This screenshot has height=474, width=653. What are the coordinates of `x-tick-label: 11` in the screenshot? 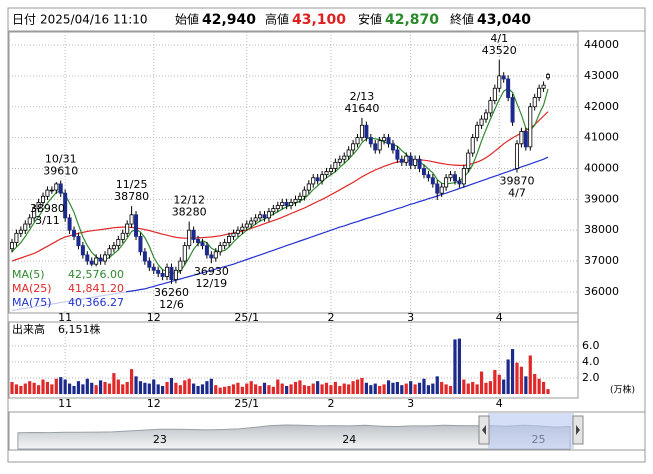 It's located at (65, 317).